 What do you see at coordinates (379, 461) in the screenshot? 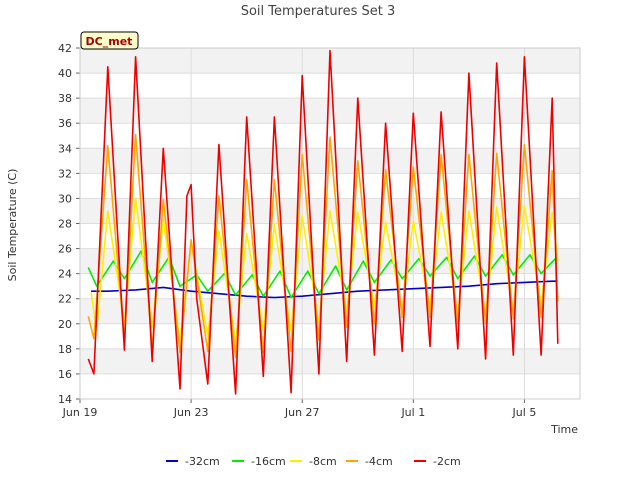
I see `legend-label--4cm: -4cm` at bounding box center [379, 461].